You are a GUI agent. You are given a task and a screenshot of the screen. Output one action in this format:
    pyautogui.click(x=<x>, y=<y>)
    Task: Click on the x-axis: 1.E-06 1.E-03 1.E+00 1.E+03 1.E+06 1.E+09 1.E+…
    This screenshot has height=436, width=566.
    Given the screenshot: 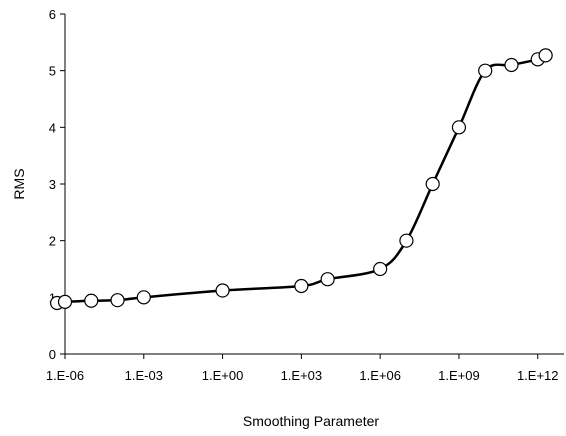 What is the action you would take?
    pyautogui.click(x=305, y=368)
    